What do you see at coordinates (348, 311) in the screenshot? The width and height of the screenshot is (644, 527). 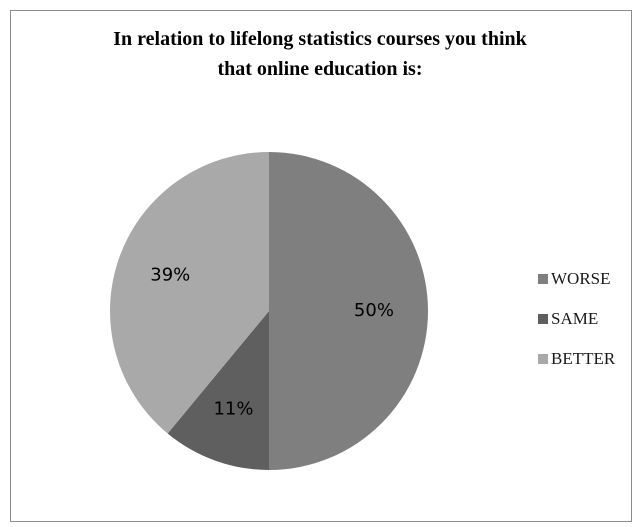 I see `pie-slice-worse` at bounding box center [348, 311].